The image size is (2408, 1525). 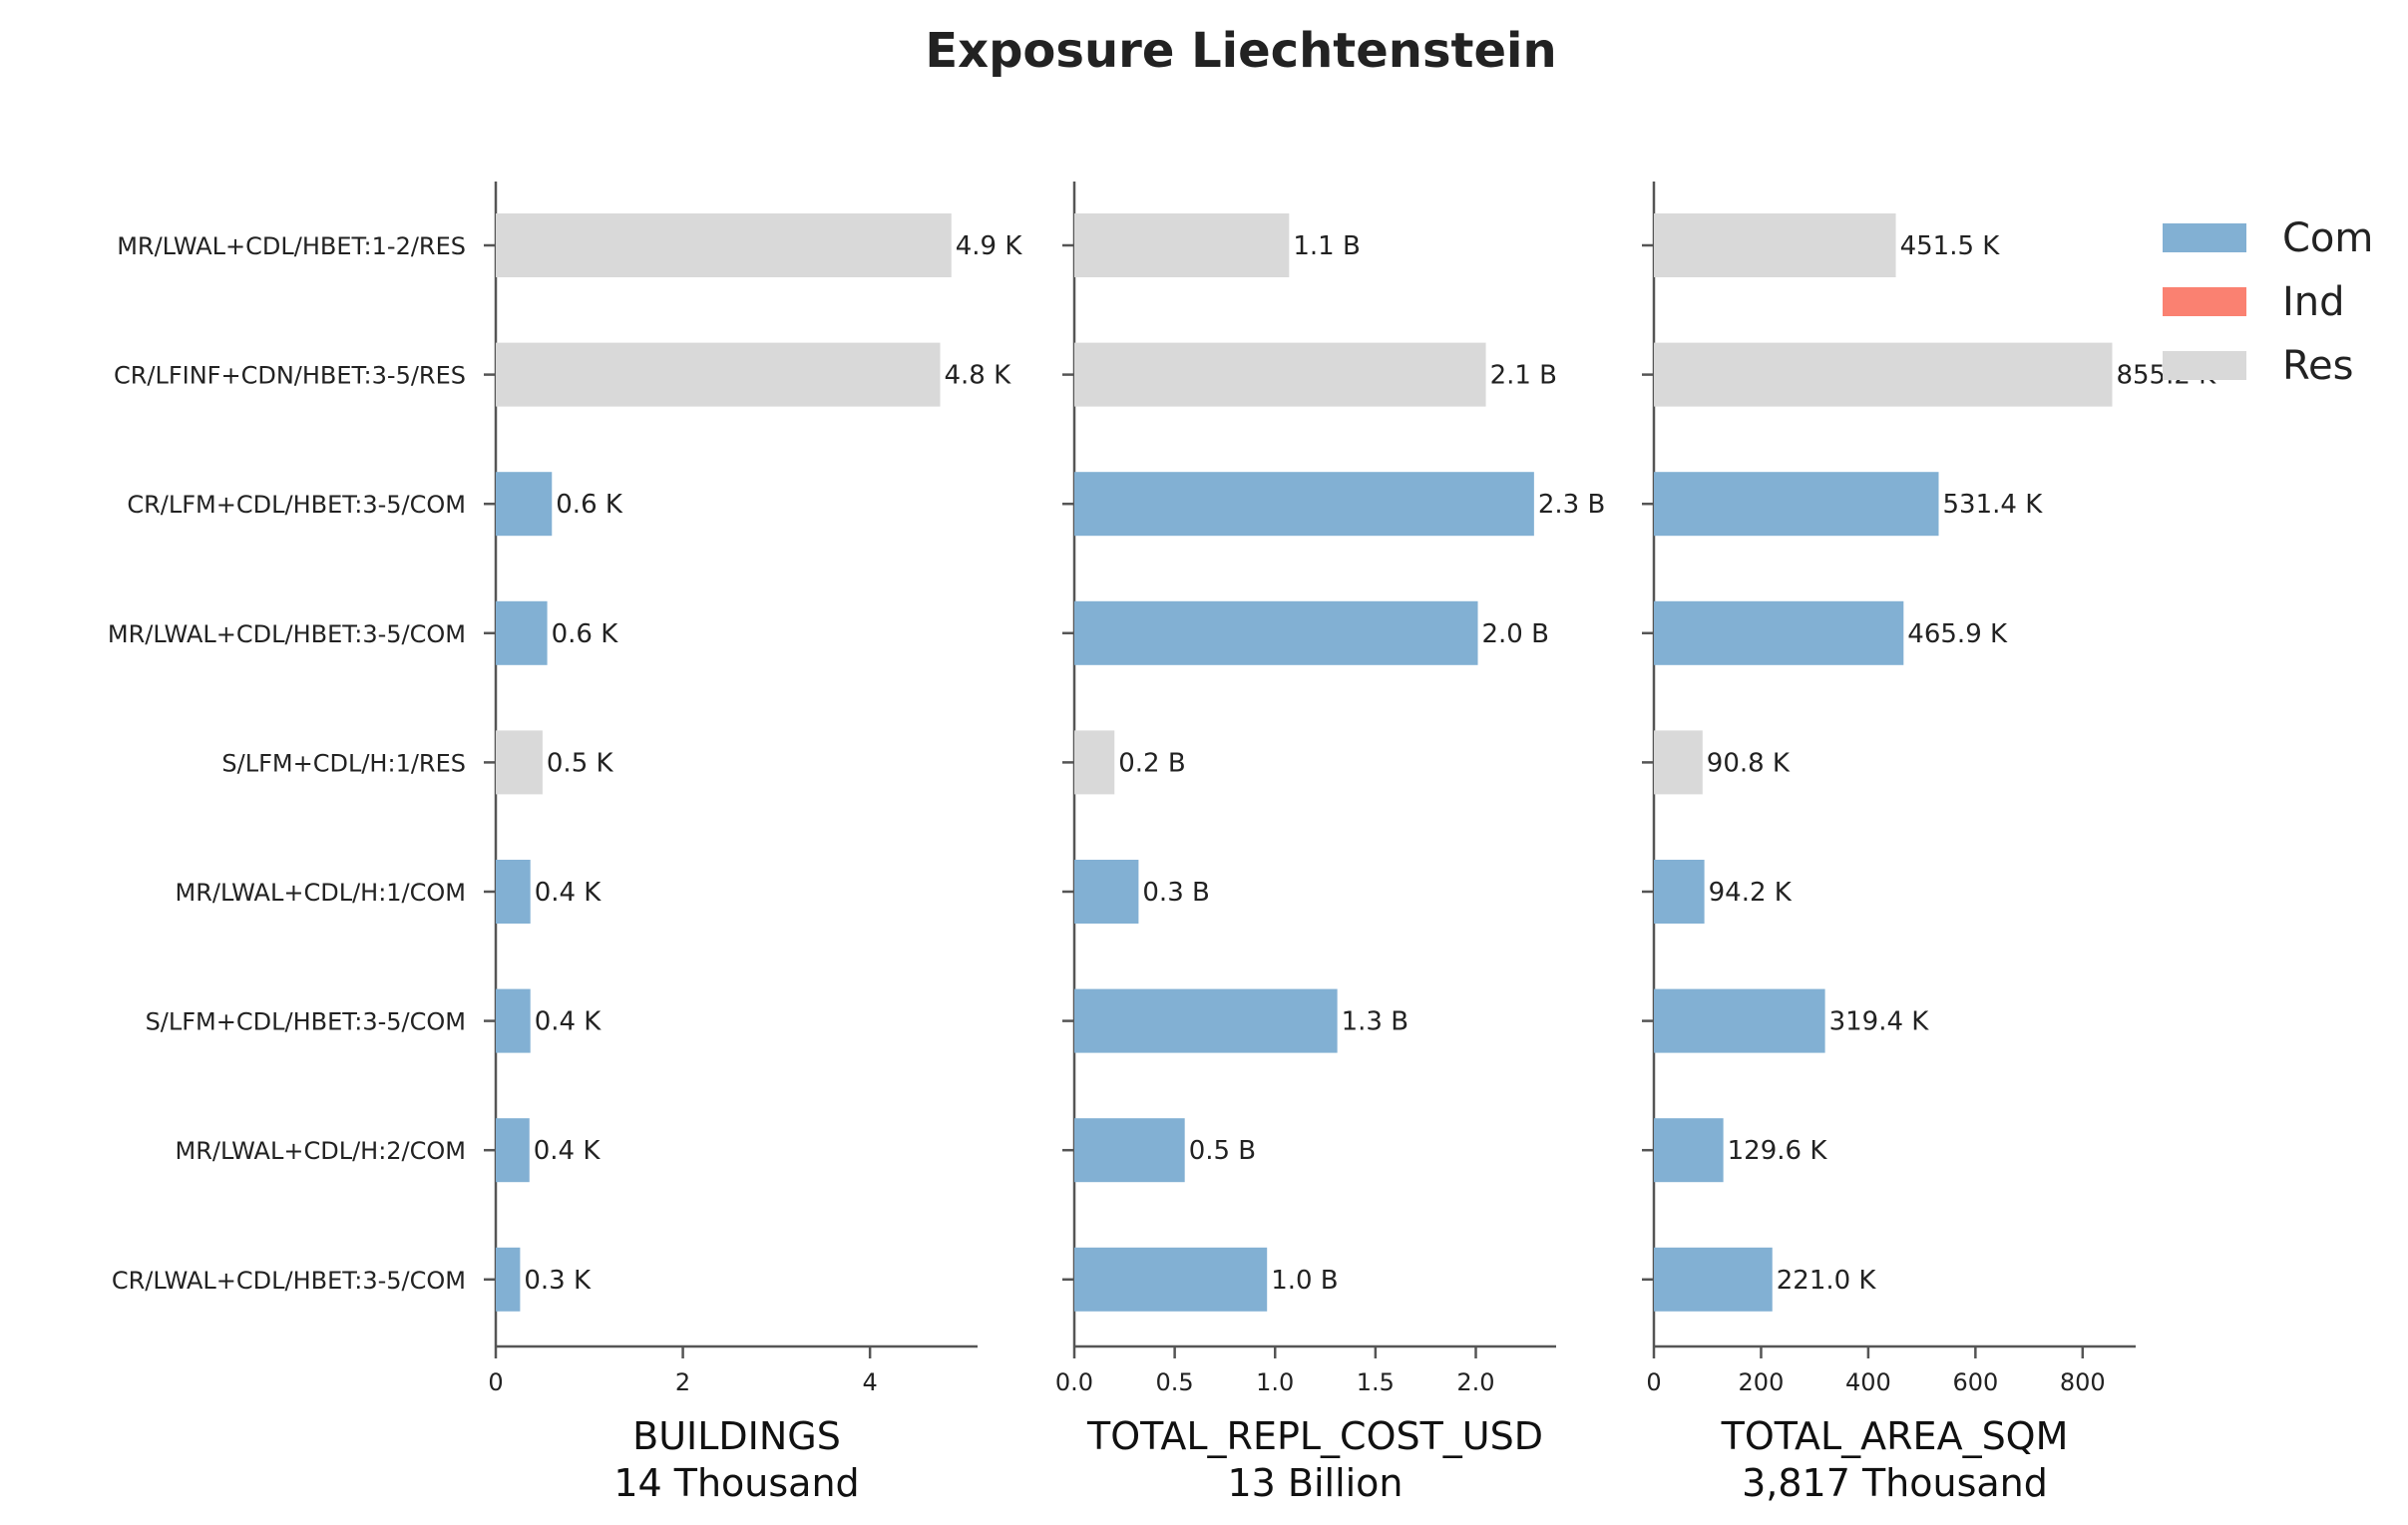 I want to click on x-axis-title: TOTAL_AREA_SQM, so click(x=1895, y=1436).